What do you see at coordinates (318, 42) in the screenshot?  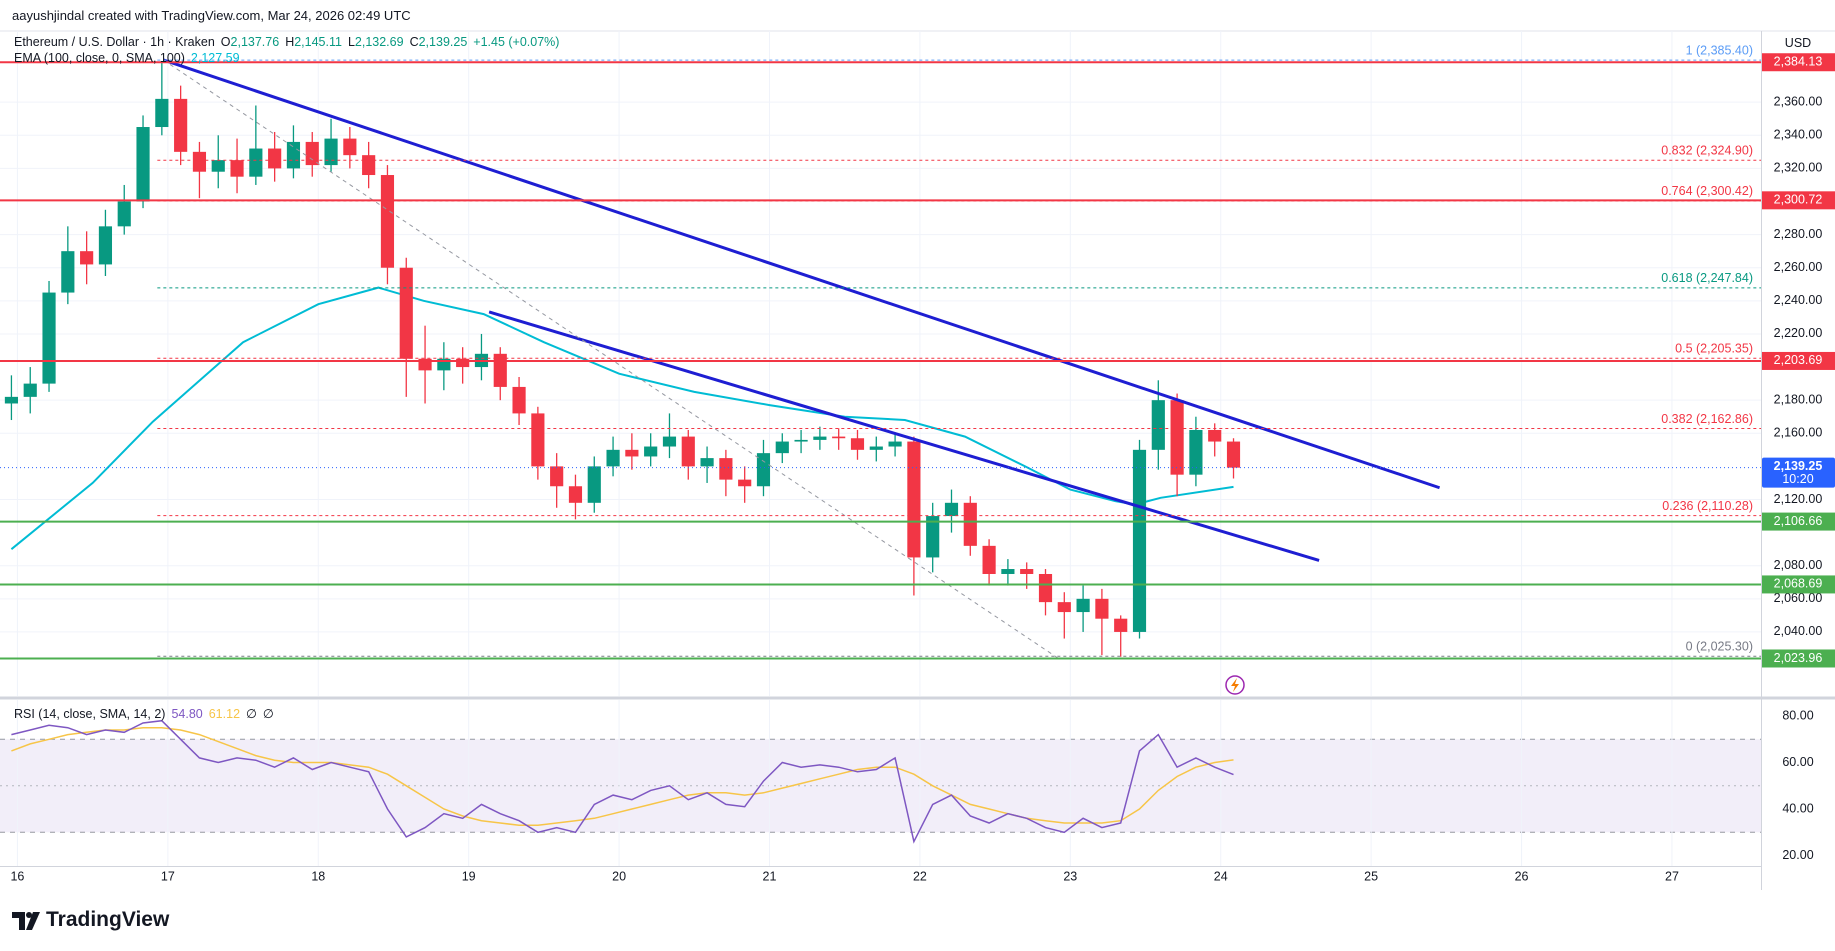 I see `ohlc-value: 2,145.11` at bounding box center [318, 42].